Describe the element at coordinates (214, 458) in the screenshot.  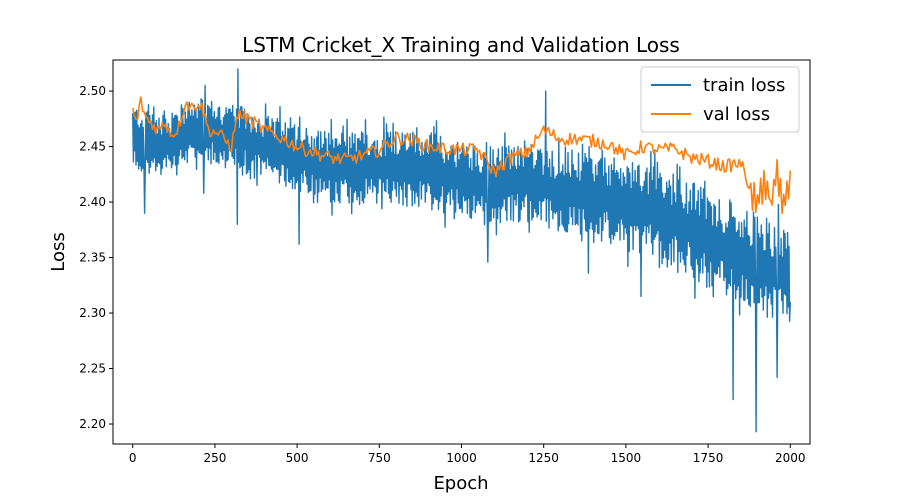
I see `x-tick-label: 250` at that location.